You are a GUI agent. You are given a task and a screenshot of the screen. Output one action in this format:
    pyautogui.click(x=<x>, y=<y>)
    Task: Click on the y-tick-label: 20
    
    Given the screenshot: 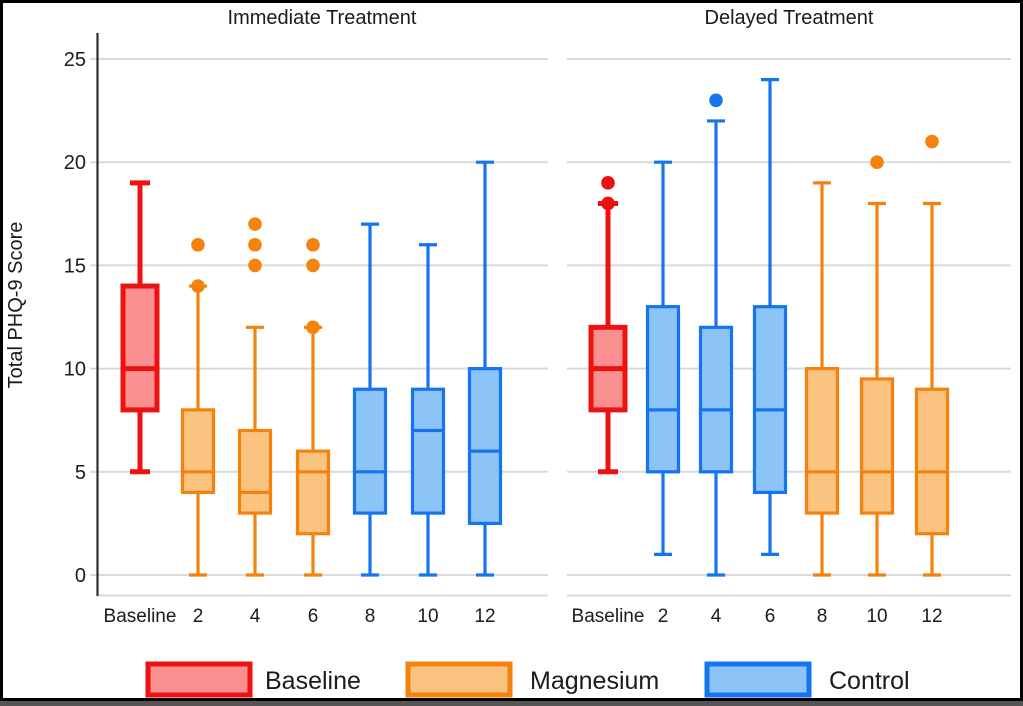 What is the action you would take?
    pyautogui.click(x=75, y=163)
    